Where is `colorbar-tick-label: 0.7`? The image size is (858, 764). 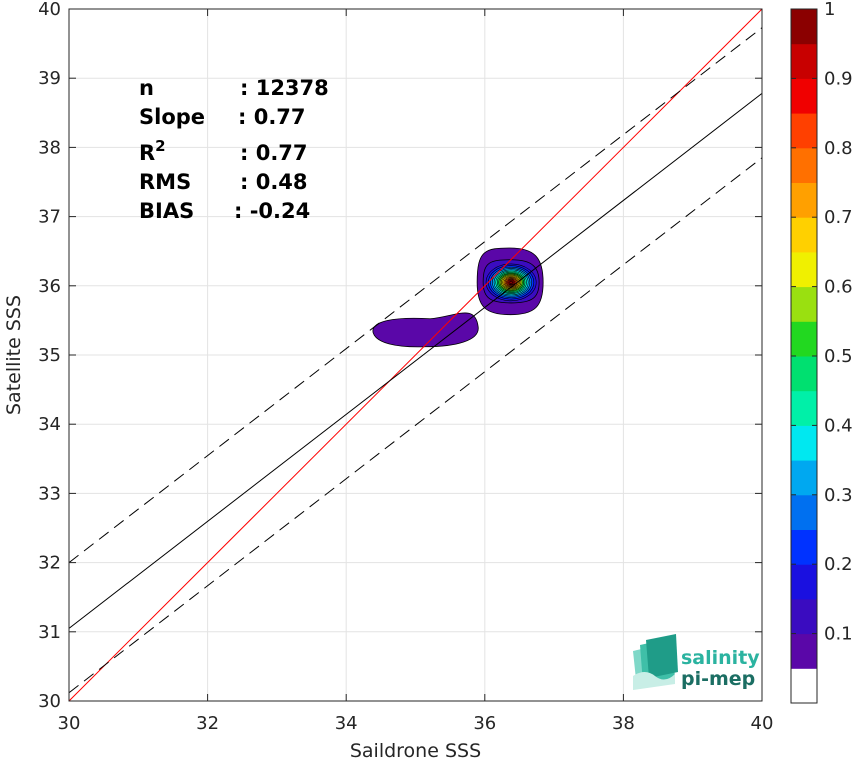
colorbar-tick-label: 0.7 is located at coordinates (838, 217).